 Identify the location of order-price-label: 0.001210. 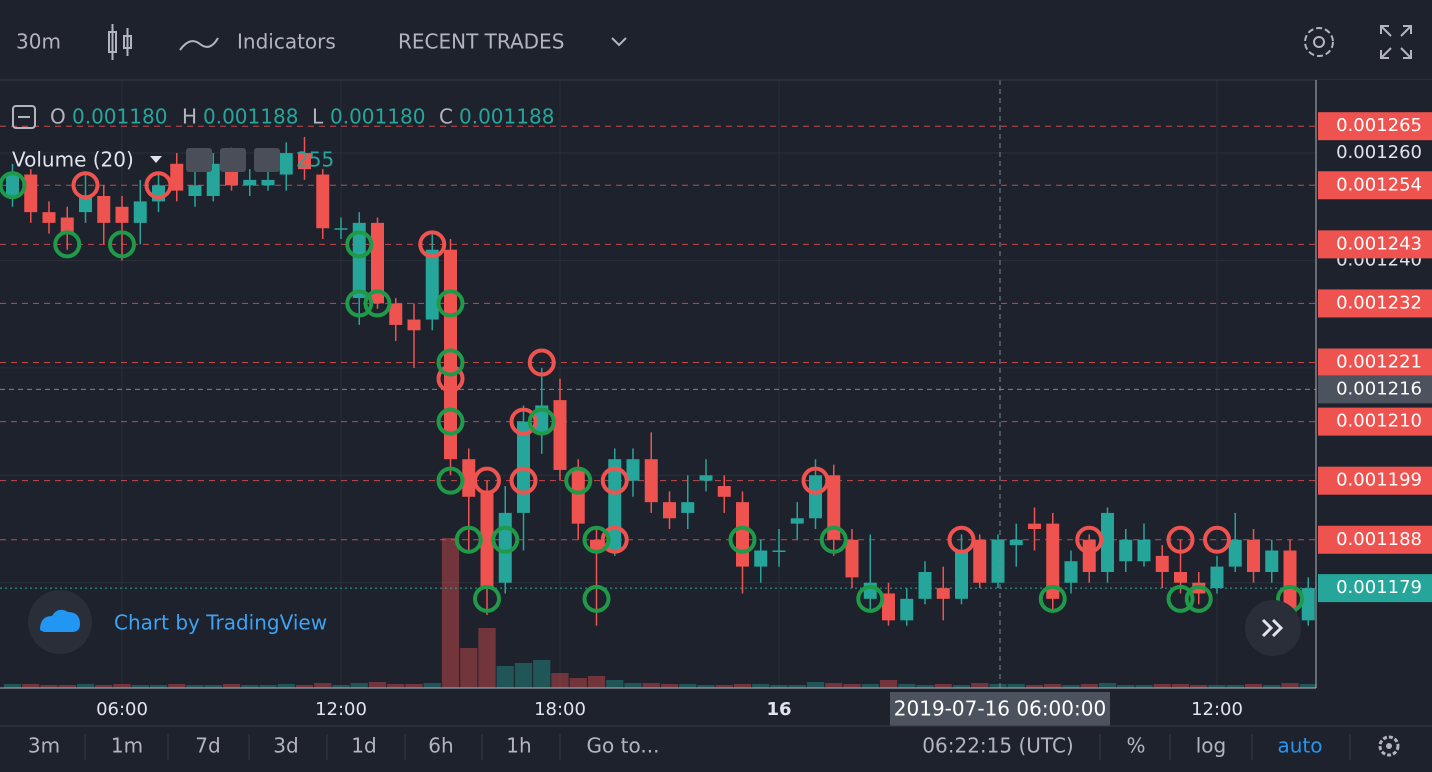
(1379, 421).